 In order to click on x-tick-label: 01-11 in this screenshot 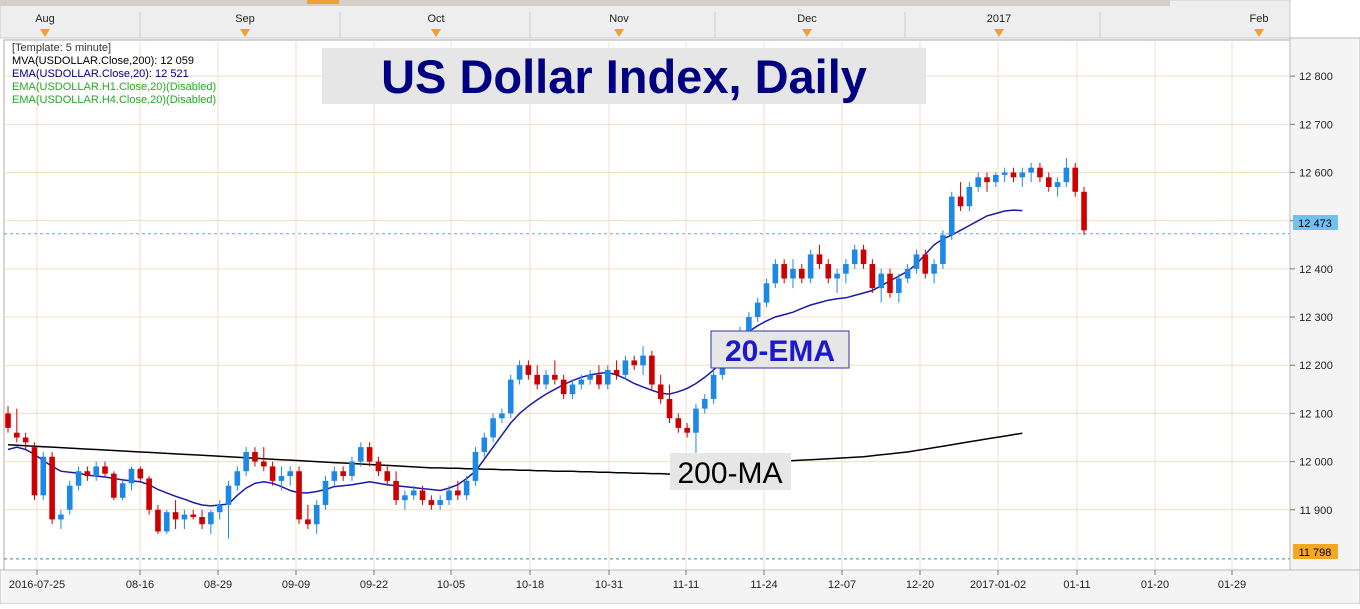, I will do `click(1076, 585)`.